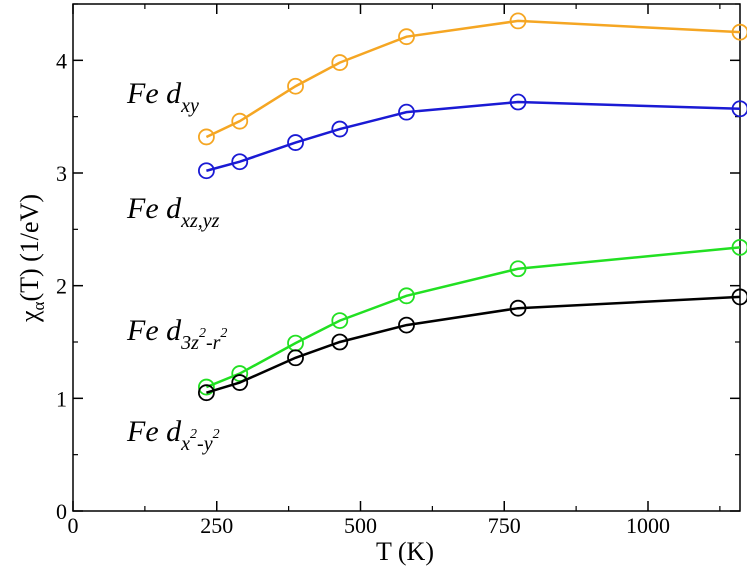 Image resolution: width=747 pixels, height=570 pixels. Describe the element at coordinates (189, 343) in the screenshot. I see `annotation-d3z2-sub: 3z` at that location.